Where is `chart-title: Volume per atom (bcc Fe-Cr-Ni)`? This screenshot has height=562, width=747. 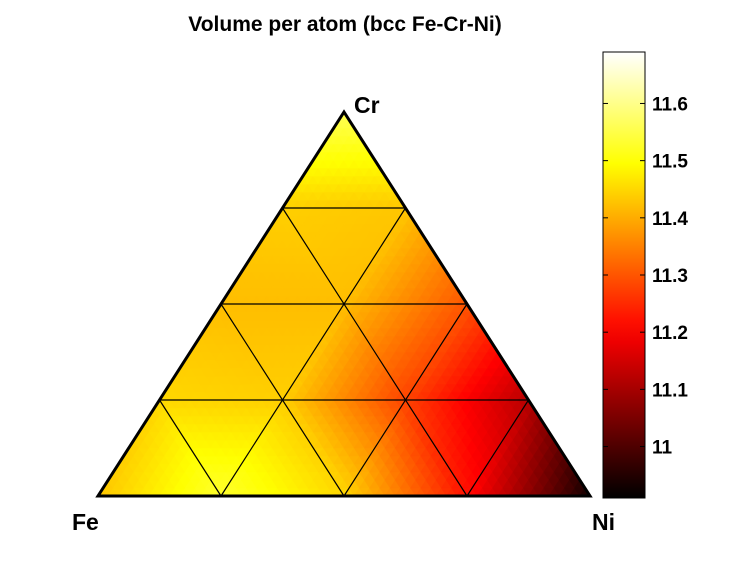
chart-title: Volume per atom (bcc Fe-Cr-Ni) is located at coordinates (344, 24).